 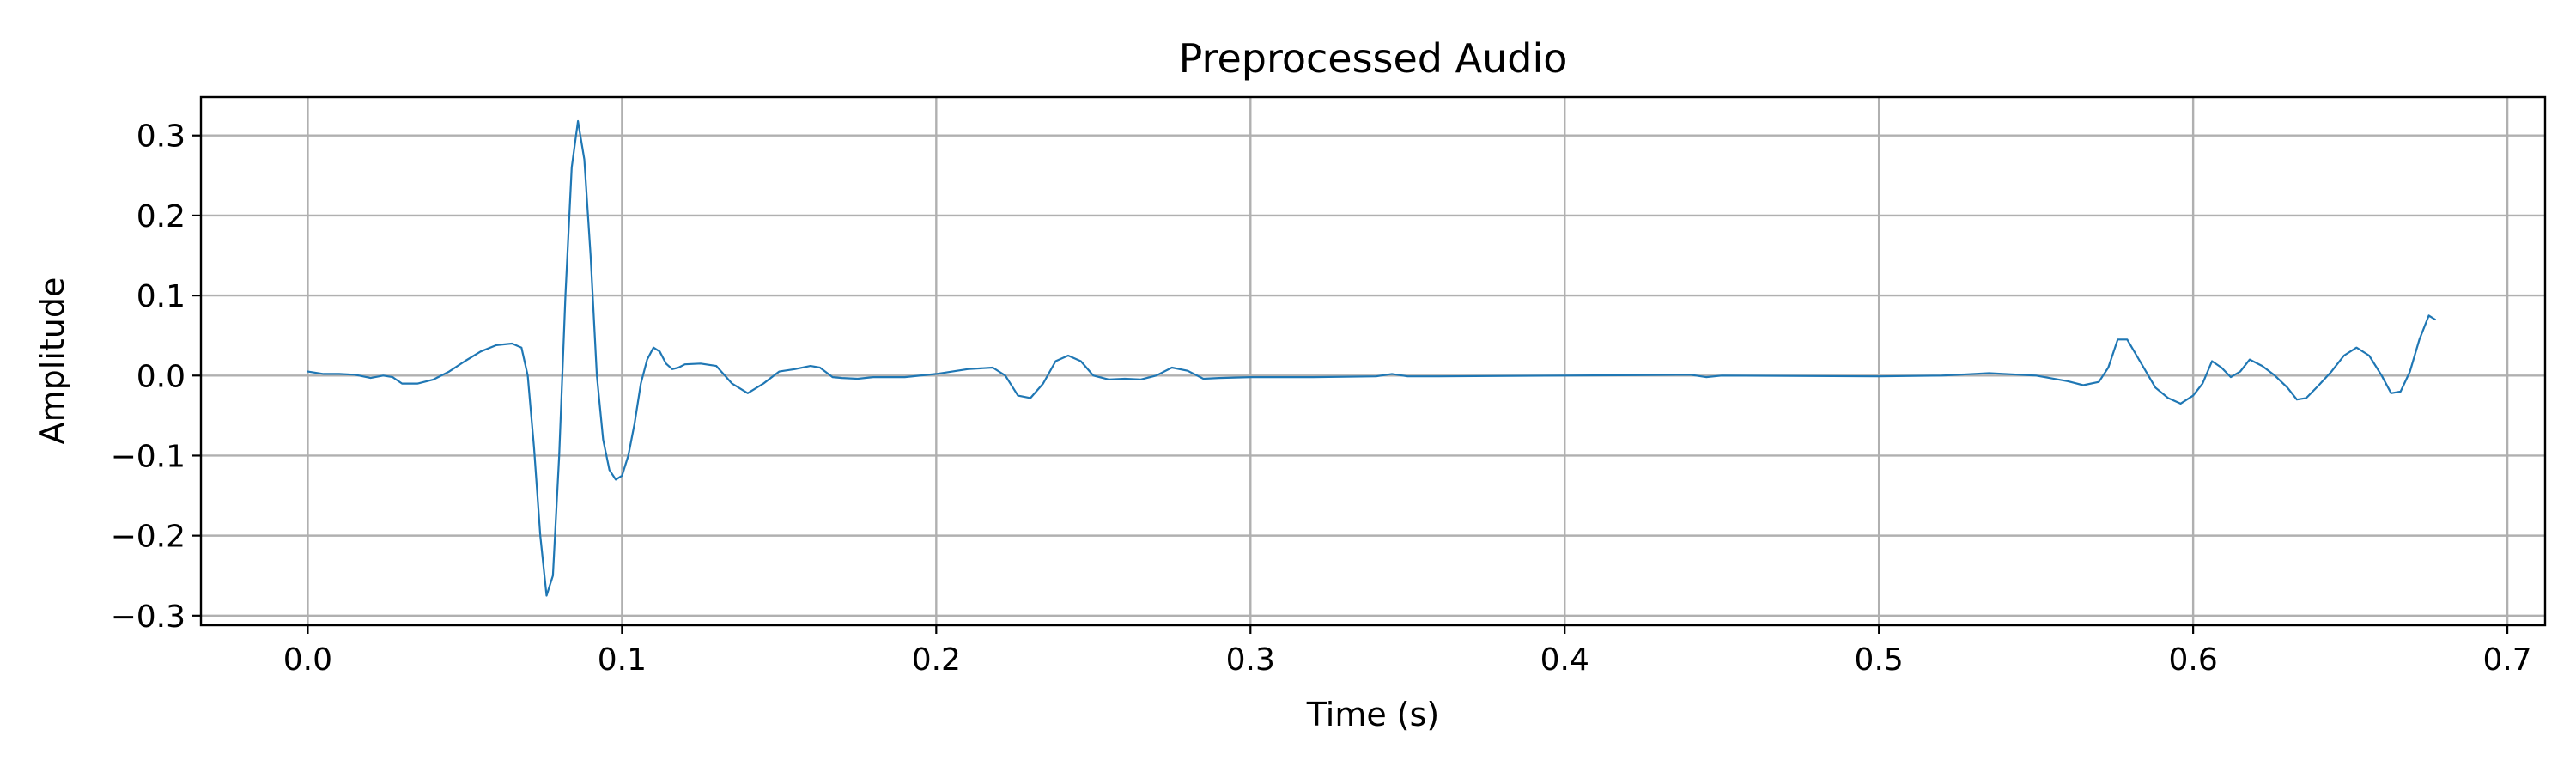 I want to click on x-tick-label: 0.7, so click(x=2507, y=660).